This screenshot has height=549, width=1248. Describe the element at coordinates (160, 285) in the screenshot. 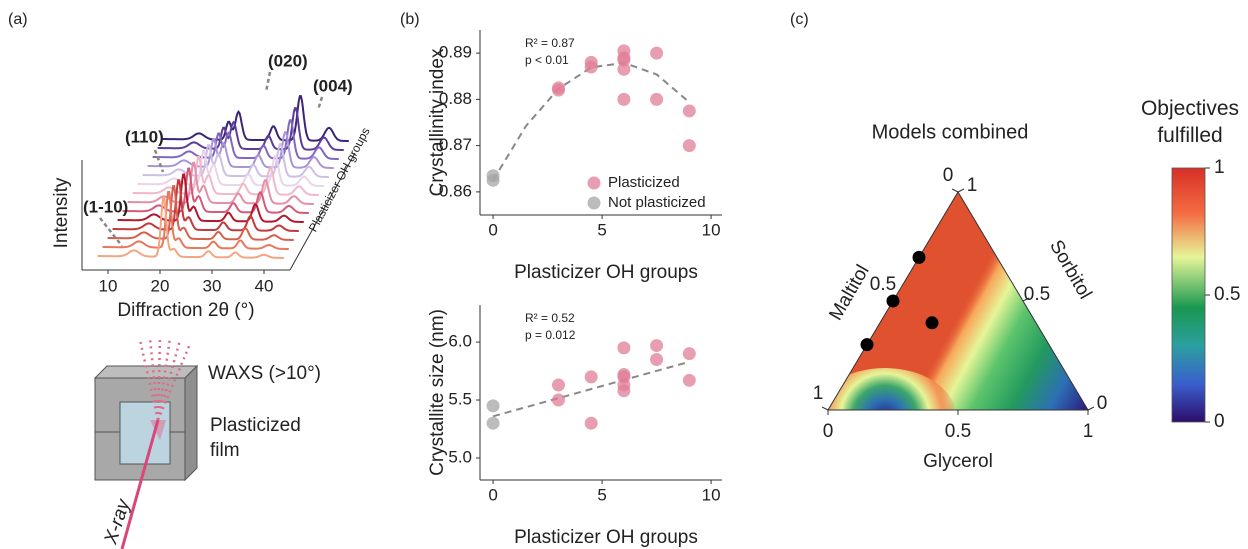

I see `x-tick-label: 20` at that location.